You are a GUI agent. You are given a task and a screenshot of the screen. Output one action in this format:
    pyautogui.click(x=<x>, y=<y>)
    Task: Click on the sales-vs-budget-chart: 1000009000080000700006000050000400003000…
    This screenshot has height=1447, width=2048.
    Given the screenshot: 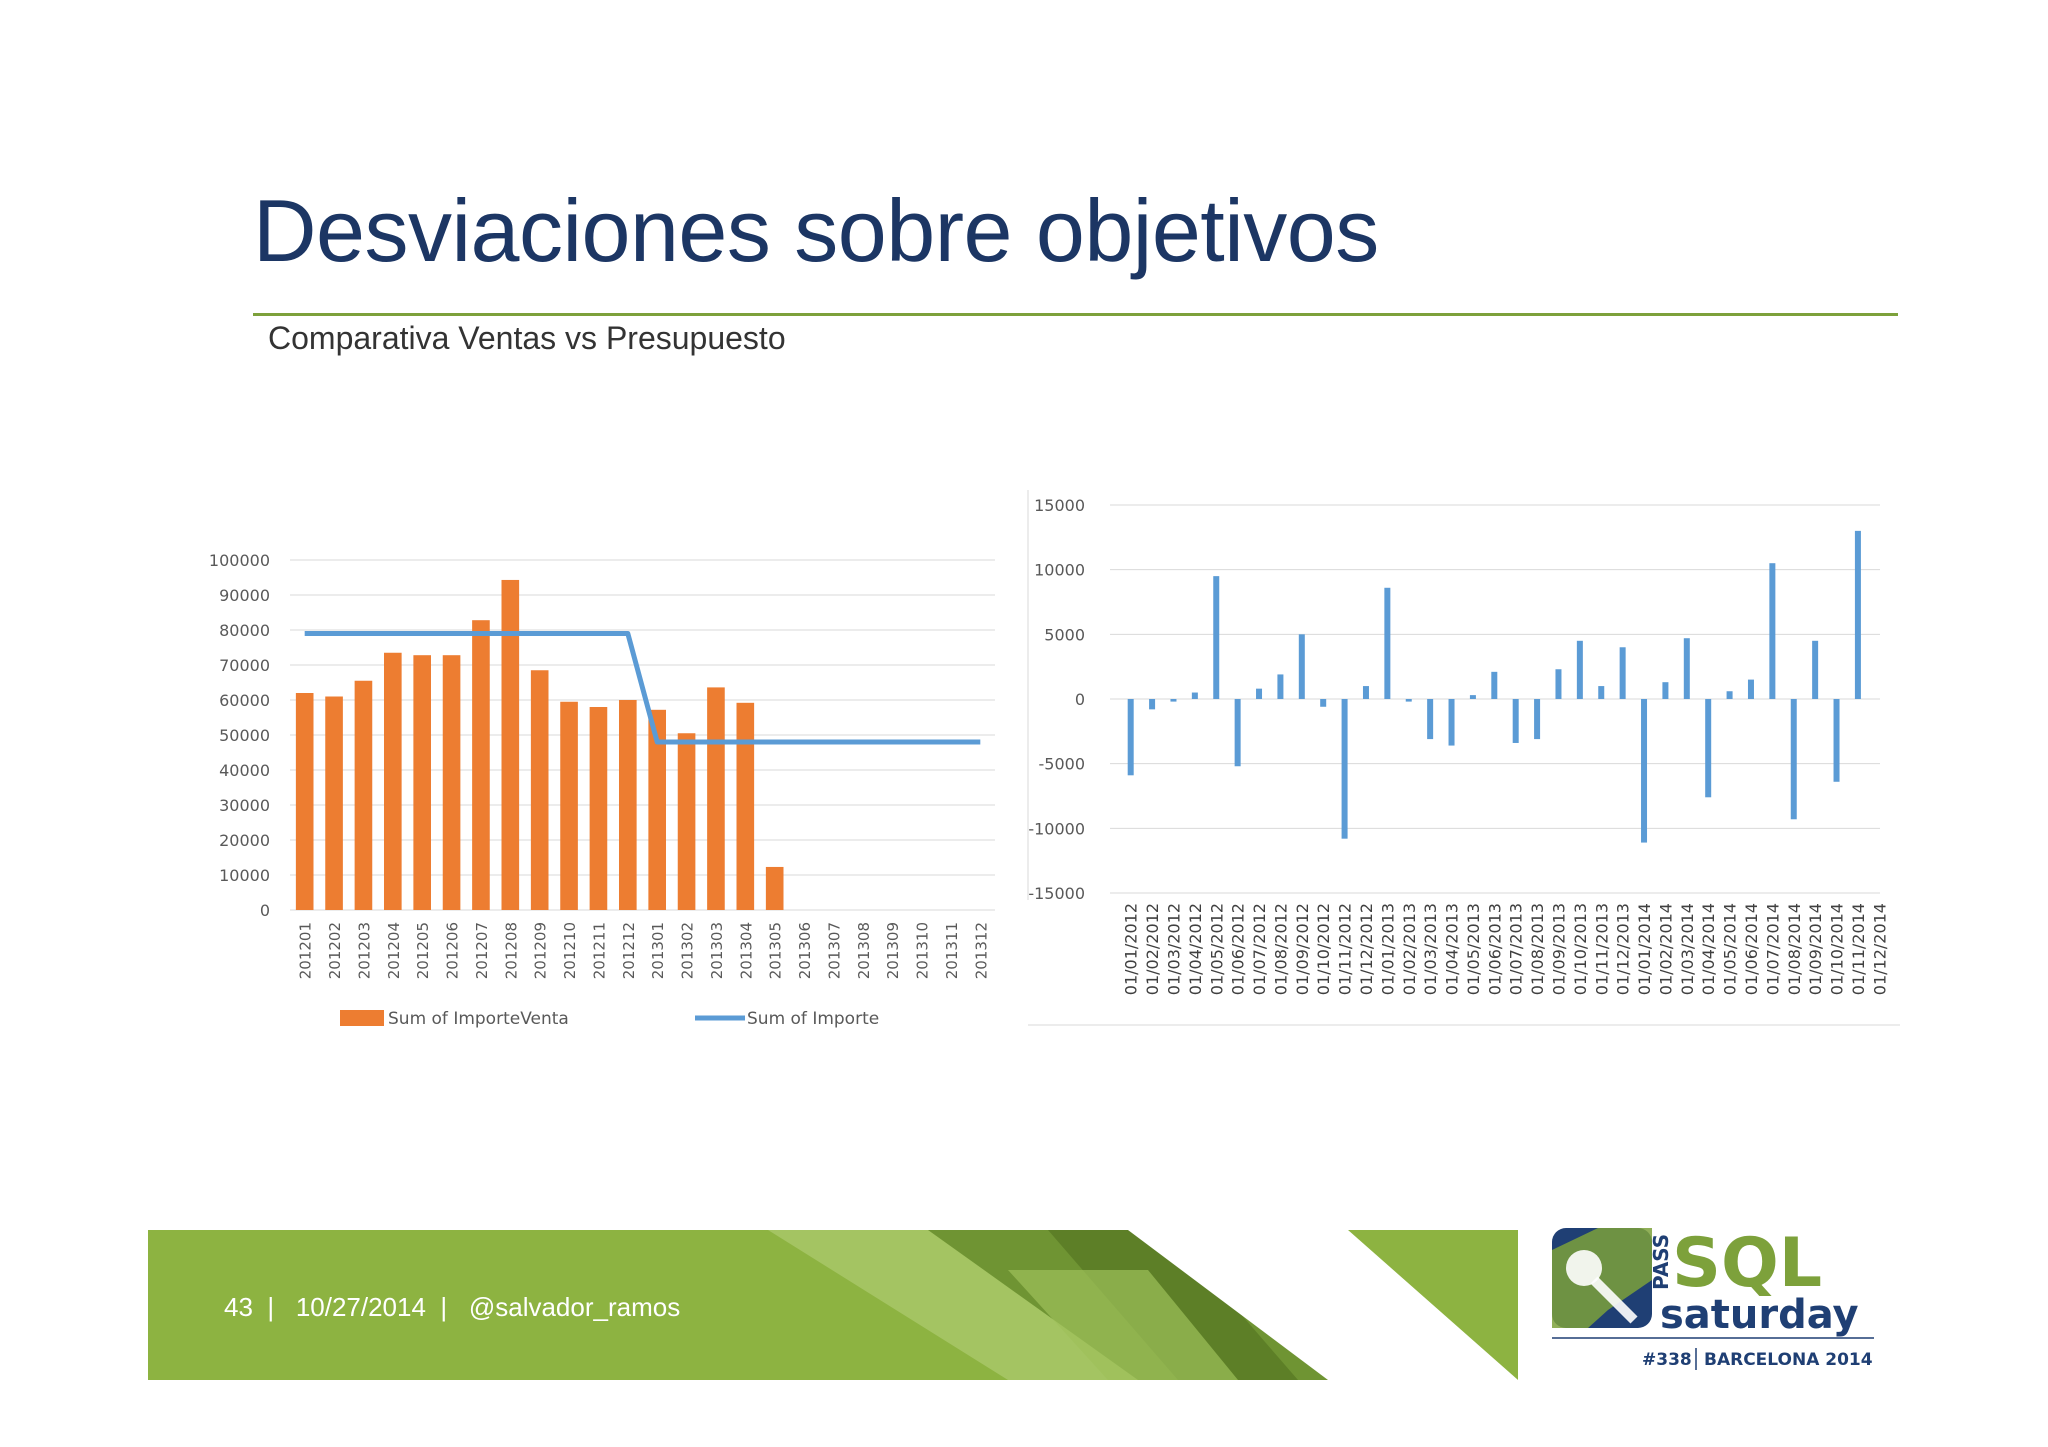 What is the action you would take?
    pyautogui.click(x=602, y=790)
    